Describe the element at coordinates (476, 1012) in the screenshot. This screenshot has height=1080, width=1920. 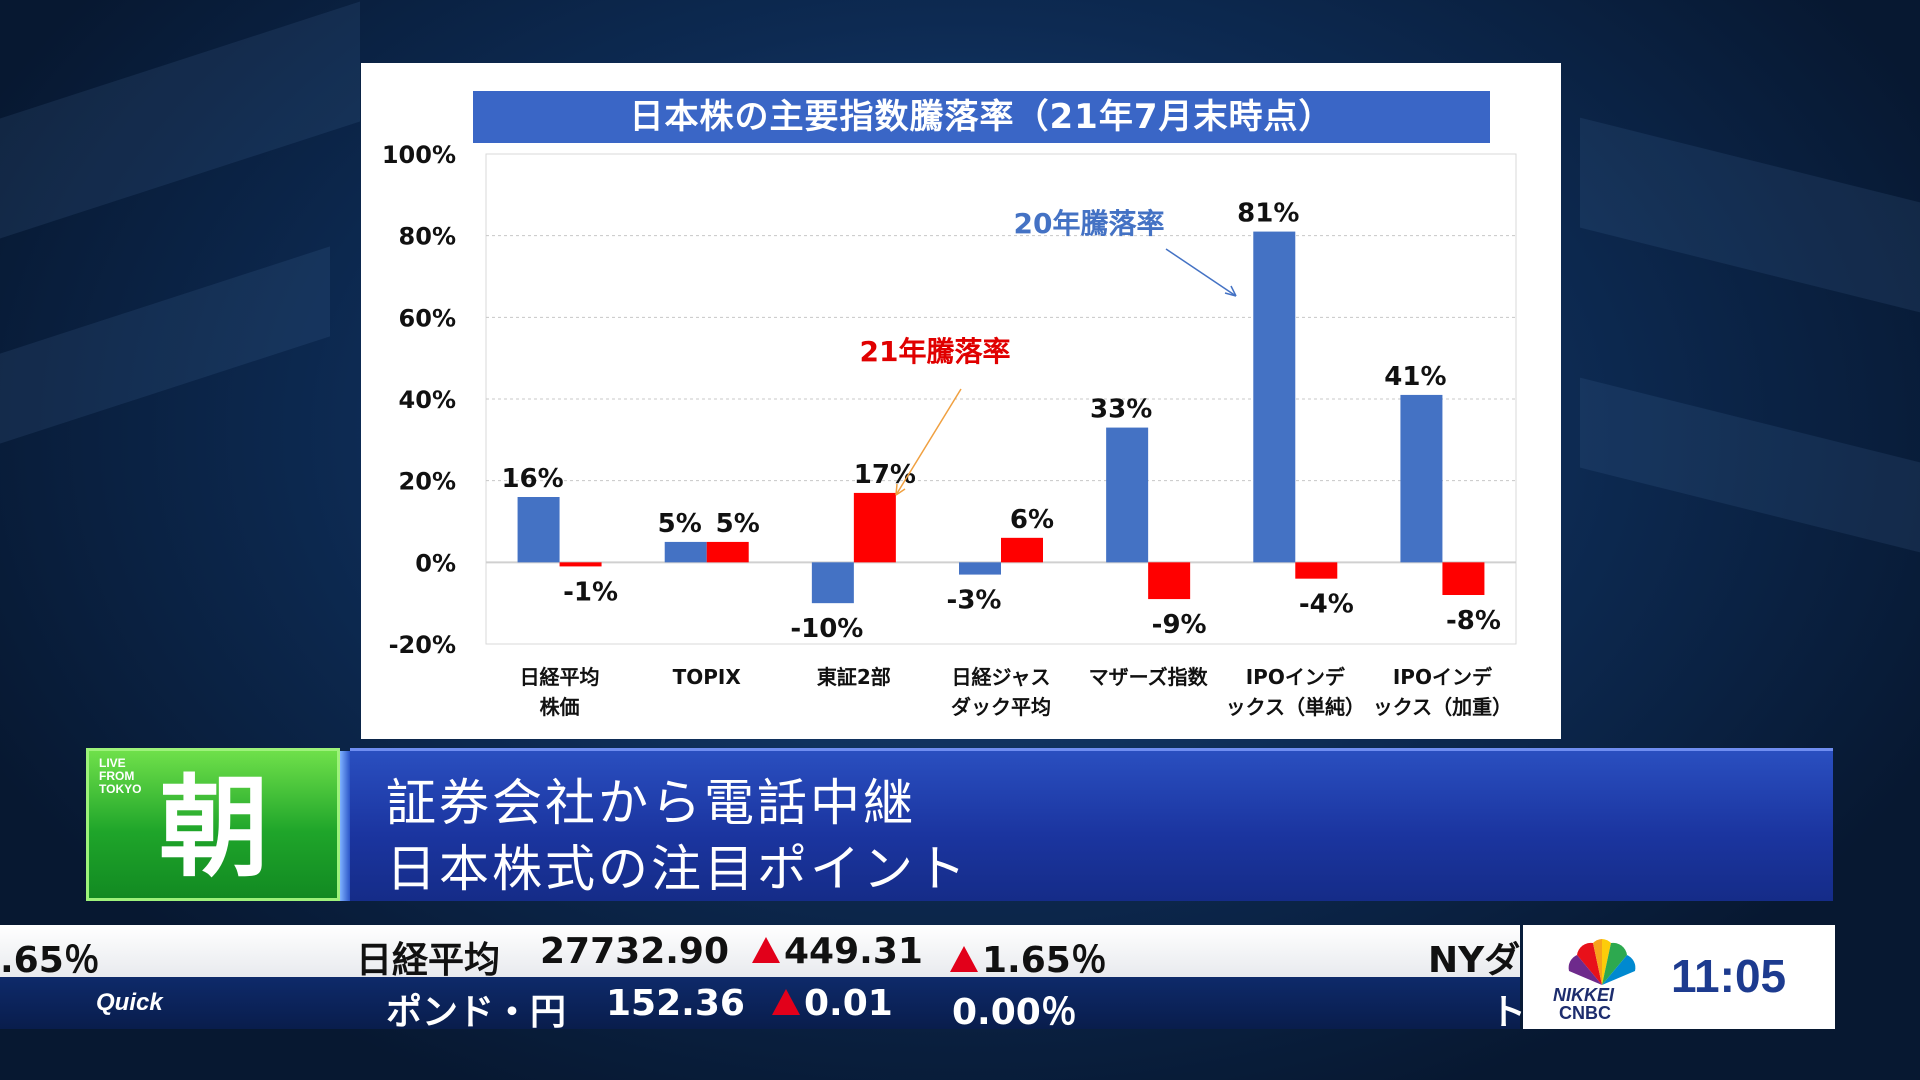
I see `ticker-gbp-label: ポンド・円` at that location.